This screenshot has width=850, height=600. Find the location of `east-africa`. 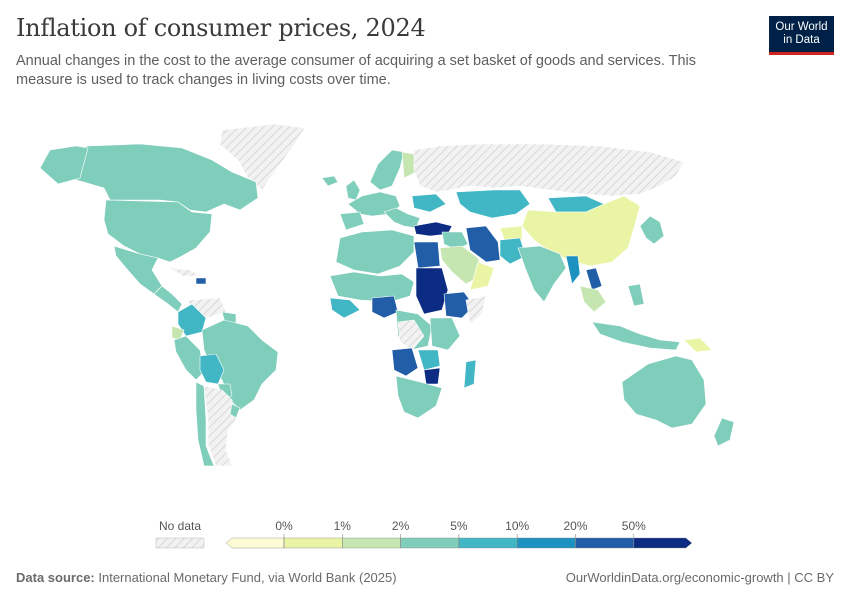

east-africa is located at coordinates (445, 334).